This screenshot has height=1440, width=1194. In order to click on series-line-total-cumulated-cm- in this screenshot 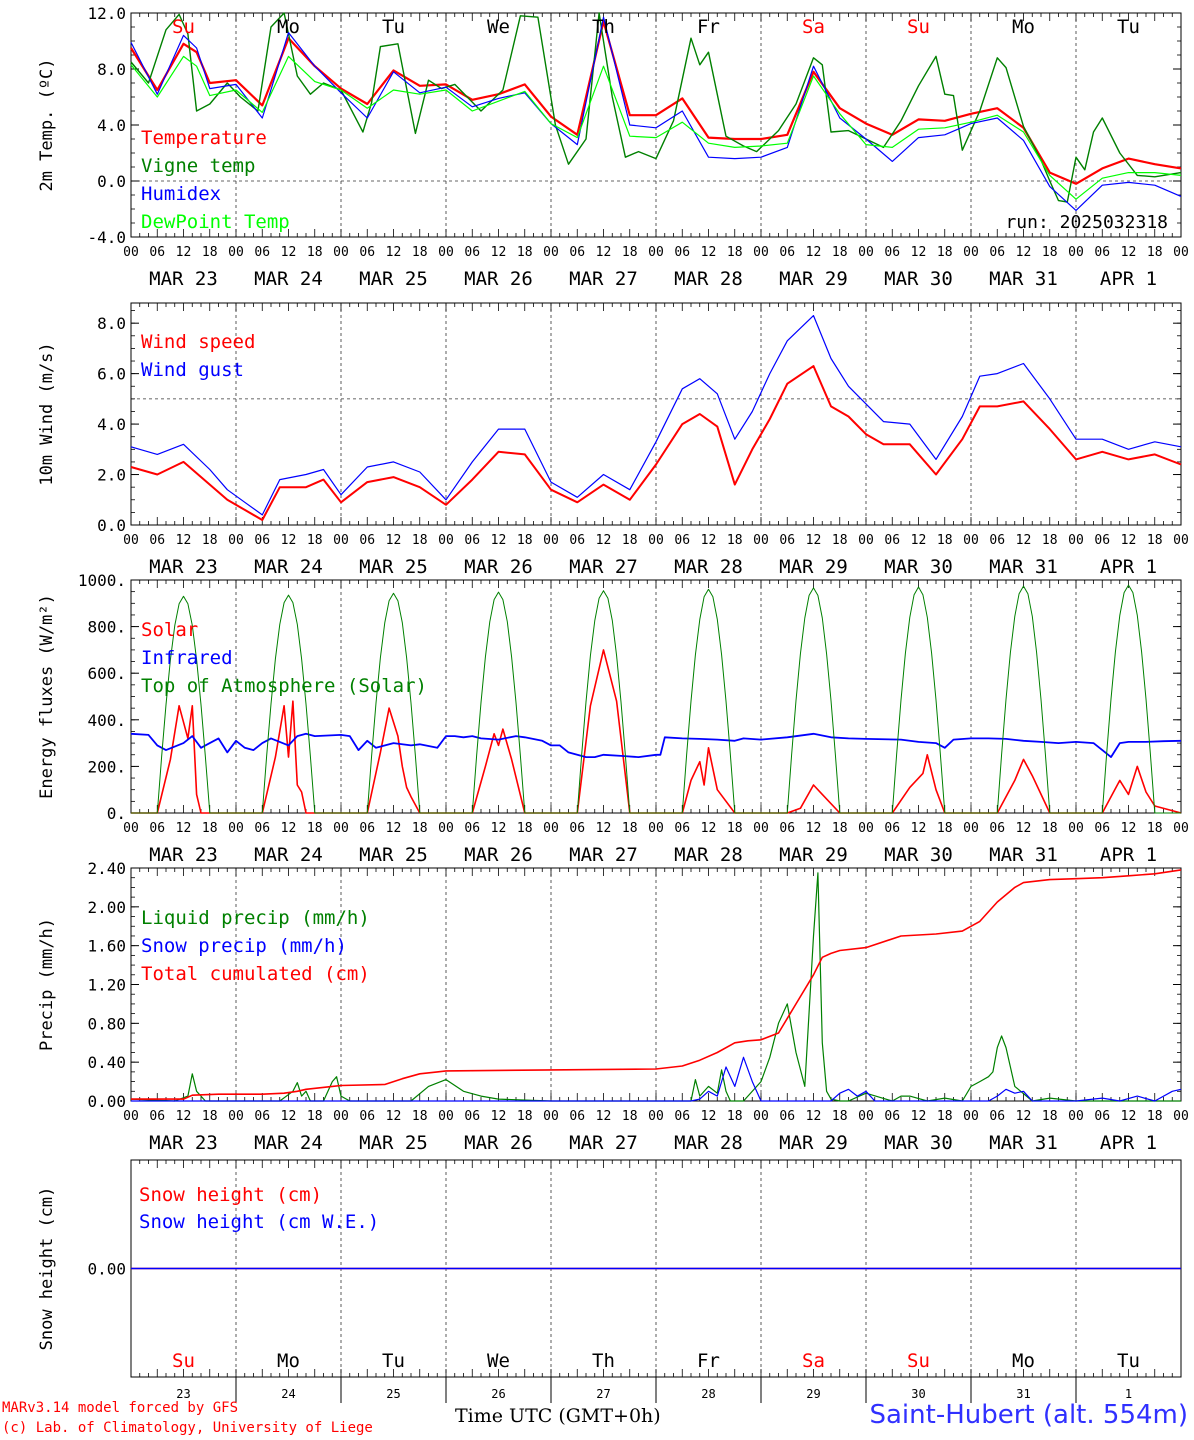, I will do `click(656, 984)`.